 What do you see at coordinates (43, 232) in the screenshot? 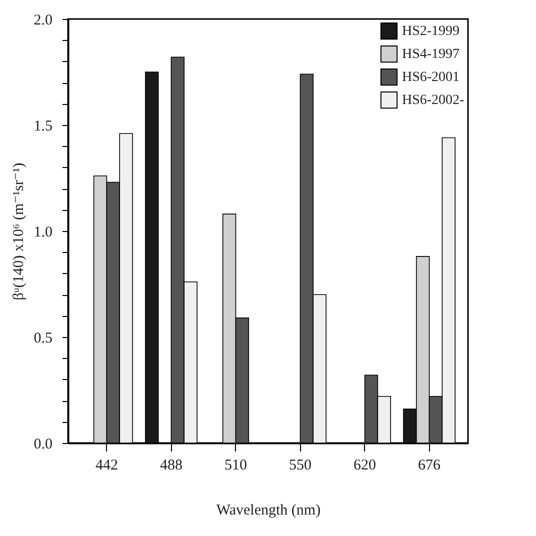
I see `y-tick-label: 1.0` at bounding box center [43, 232].